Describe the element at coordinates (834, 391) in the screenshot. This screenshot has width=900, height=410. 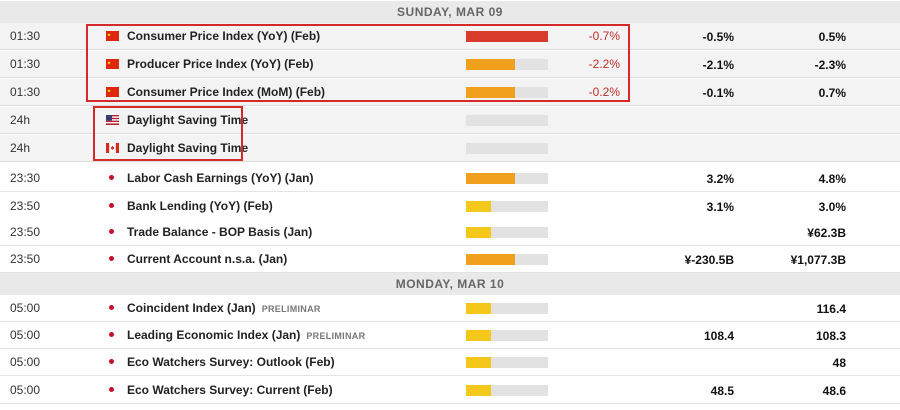
I see `previous-value: 48.6` at that location.